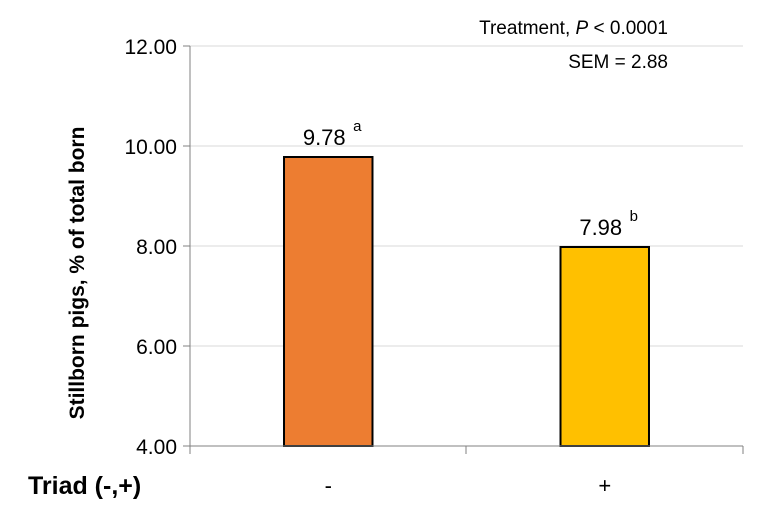 Image resolution: width=759 pixels, height=529 pixels. I want to click on y-tick-label: 12.00, so click(150, 47).